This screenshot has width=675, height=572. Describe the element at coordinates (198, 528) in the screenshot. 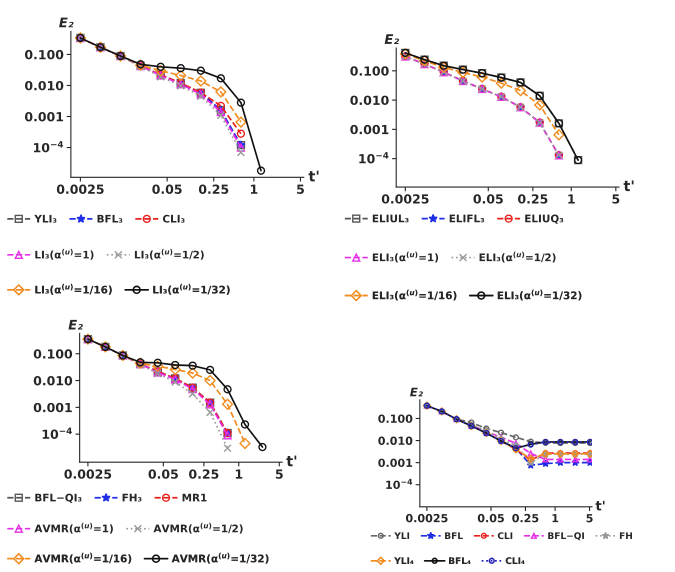

I see `legend-label: AVMR(α$^{(u)}$=1/2)` at that location.